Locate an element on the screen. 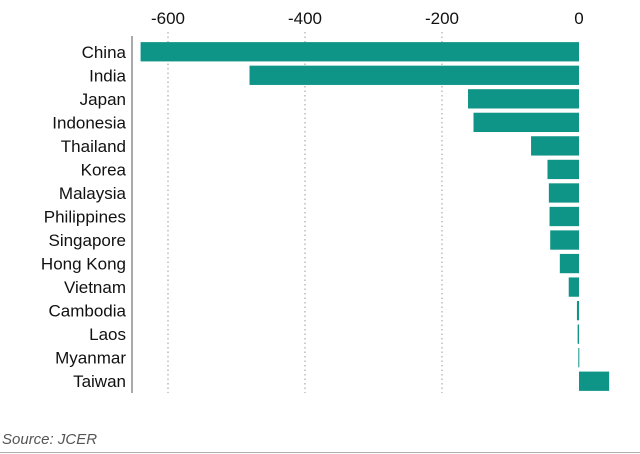 This screenshot has height=454, width=640. category-label: Hong Kong is located at coordinates (83, 264).